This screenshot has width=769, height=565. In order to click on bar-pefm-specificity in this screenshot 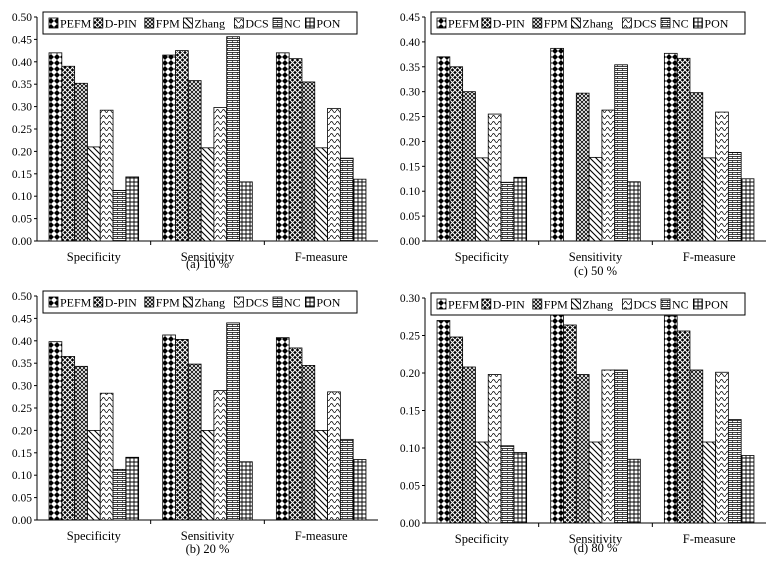, I will do `click(55, 431)`.